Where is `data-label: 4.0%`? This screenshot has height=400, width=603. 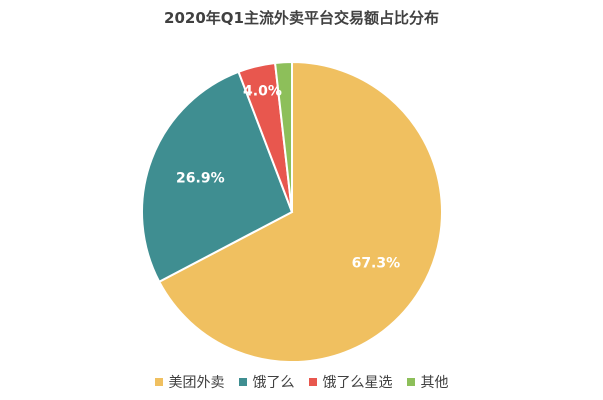 data-label: 4.0% is located at coordinates (262, 92).